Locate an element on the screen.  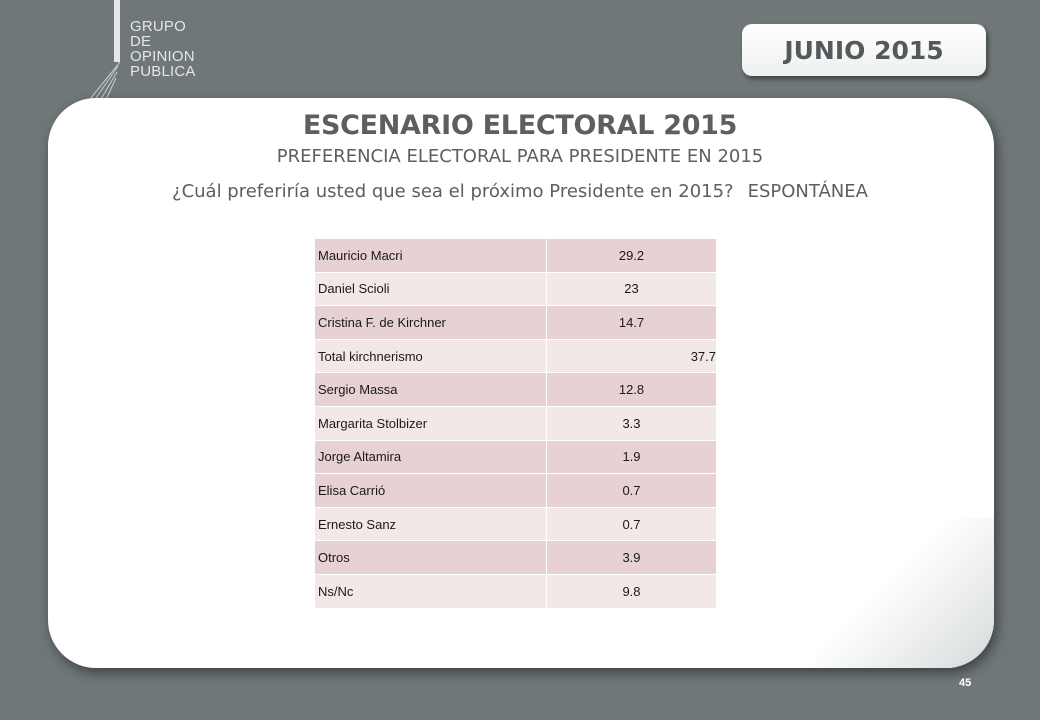
candidate-value: 12.8 is located at coordinates (631, 389).